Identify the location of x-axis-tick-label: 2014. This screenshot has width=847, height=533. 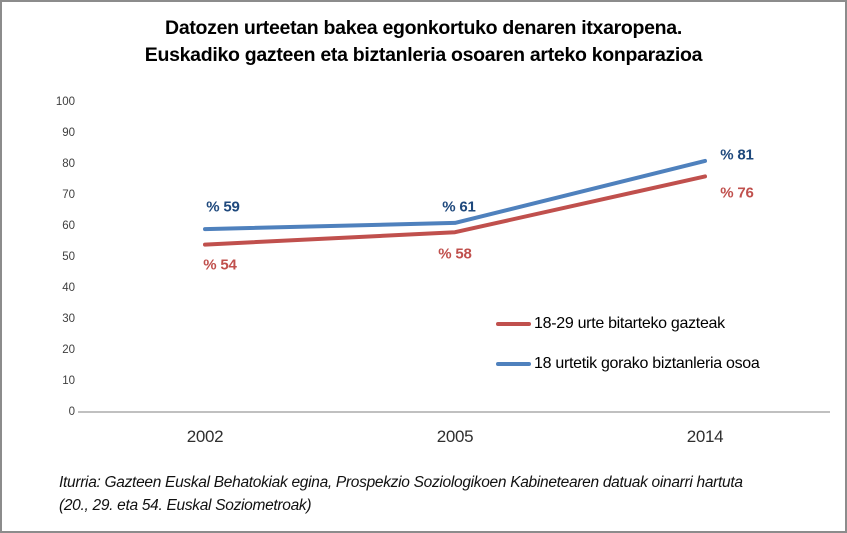
(705, 436).